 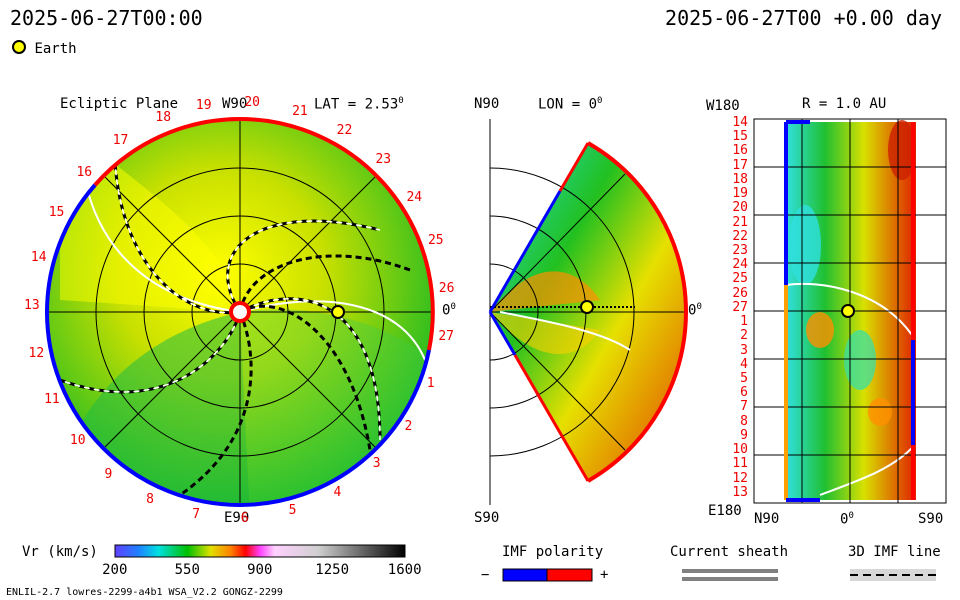 I want to click on meridional-right-label: 00, so click(x=695, y=310).